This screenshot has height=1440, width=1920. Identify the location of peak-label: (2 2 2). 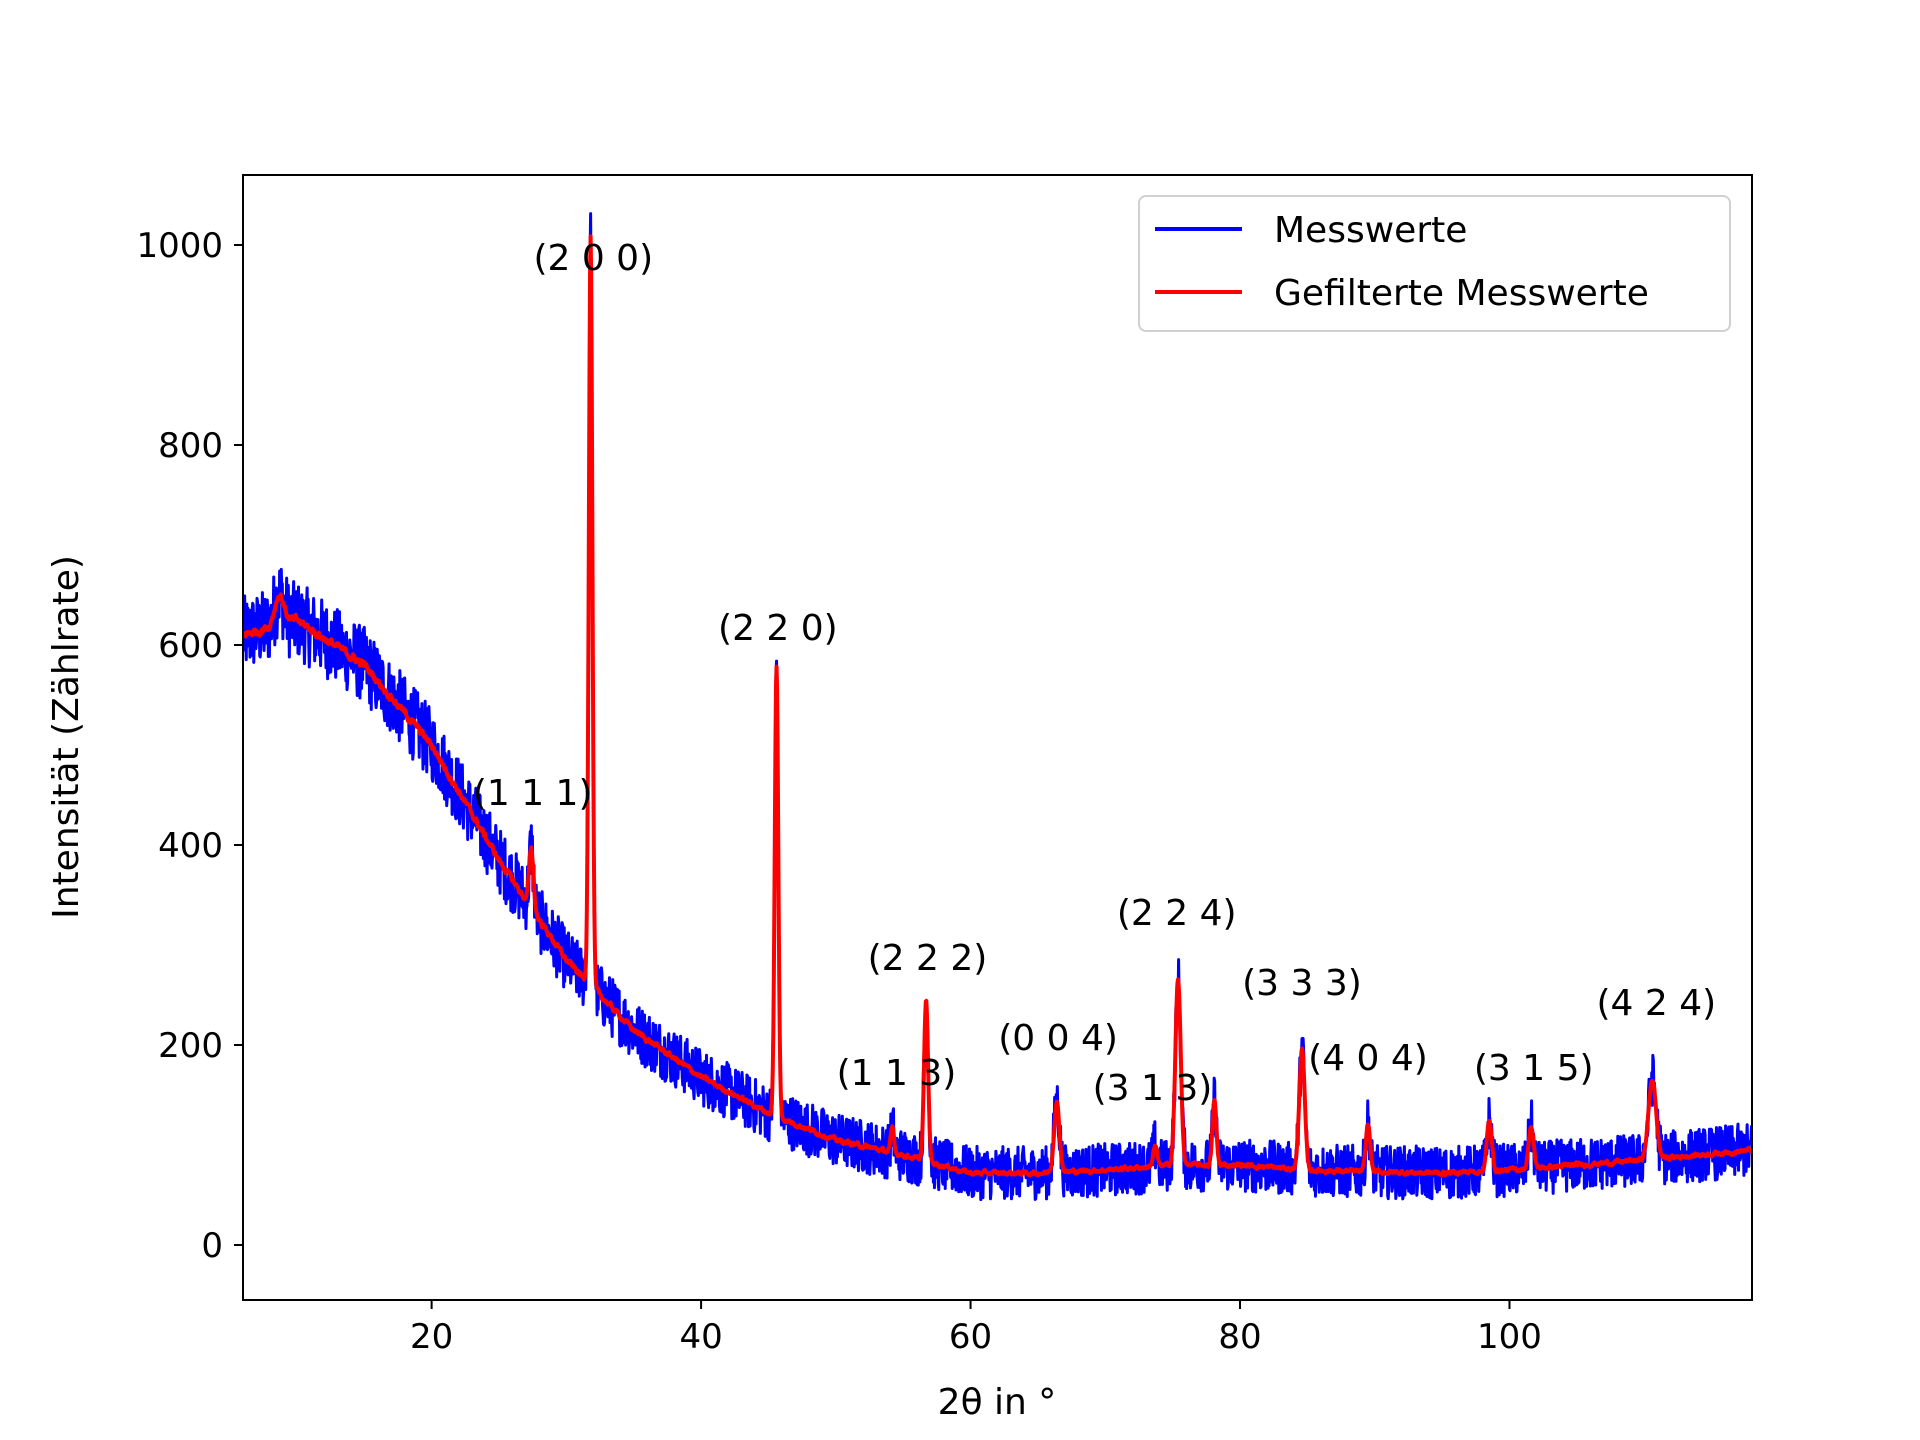
(928, 958).